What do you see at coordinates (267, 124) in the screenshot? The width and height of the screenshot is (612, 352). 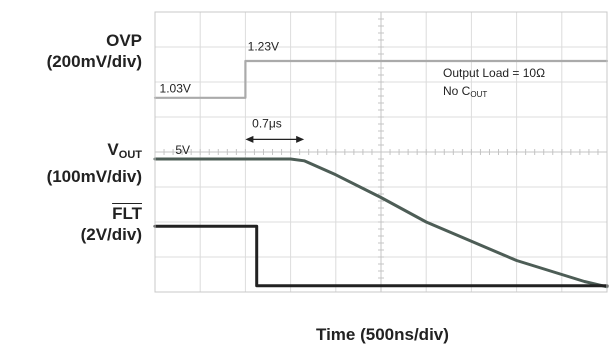 I see `annotation-label: 0.7μs` at bounding box center [267, 124].